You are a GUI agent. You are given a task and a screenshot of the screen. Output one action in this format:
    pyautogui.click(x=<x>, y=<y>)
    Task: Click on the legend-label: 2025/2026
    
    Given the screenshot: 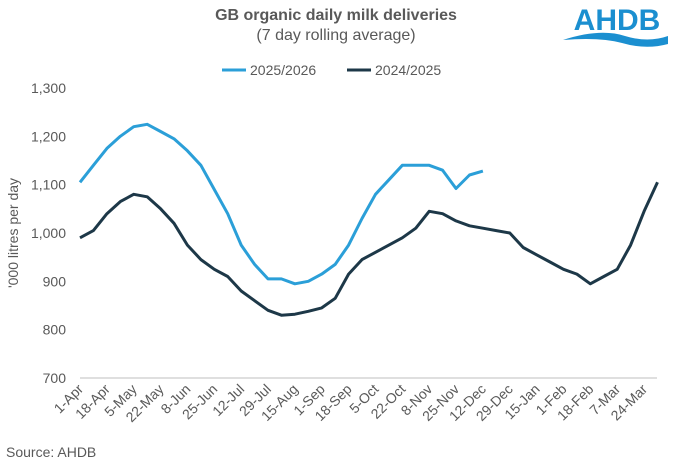 What is the action you would take?
    pyautogui.click(x=283, y=70)
    